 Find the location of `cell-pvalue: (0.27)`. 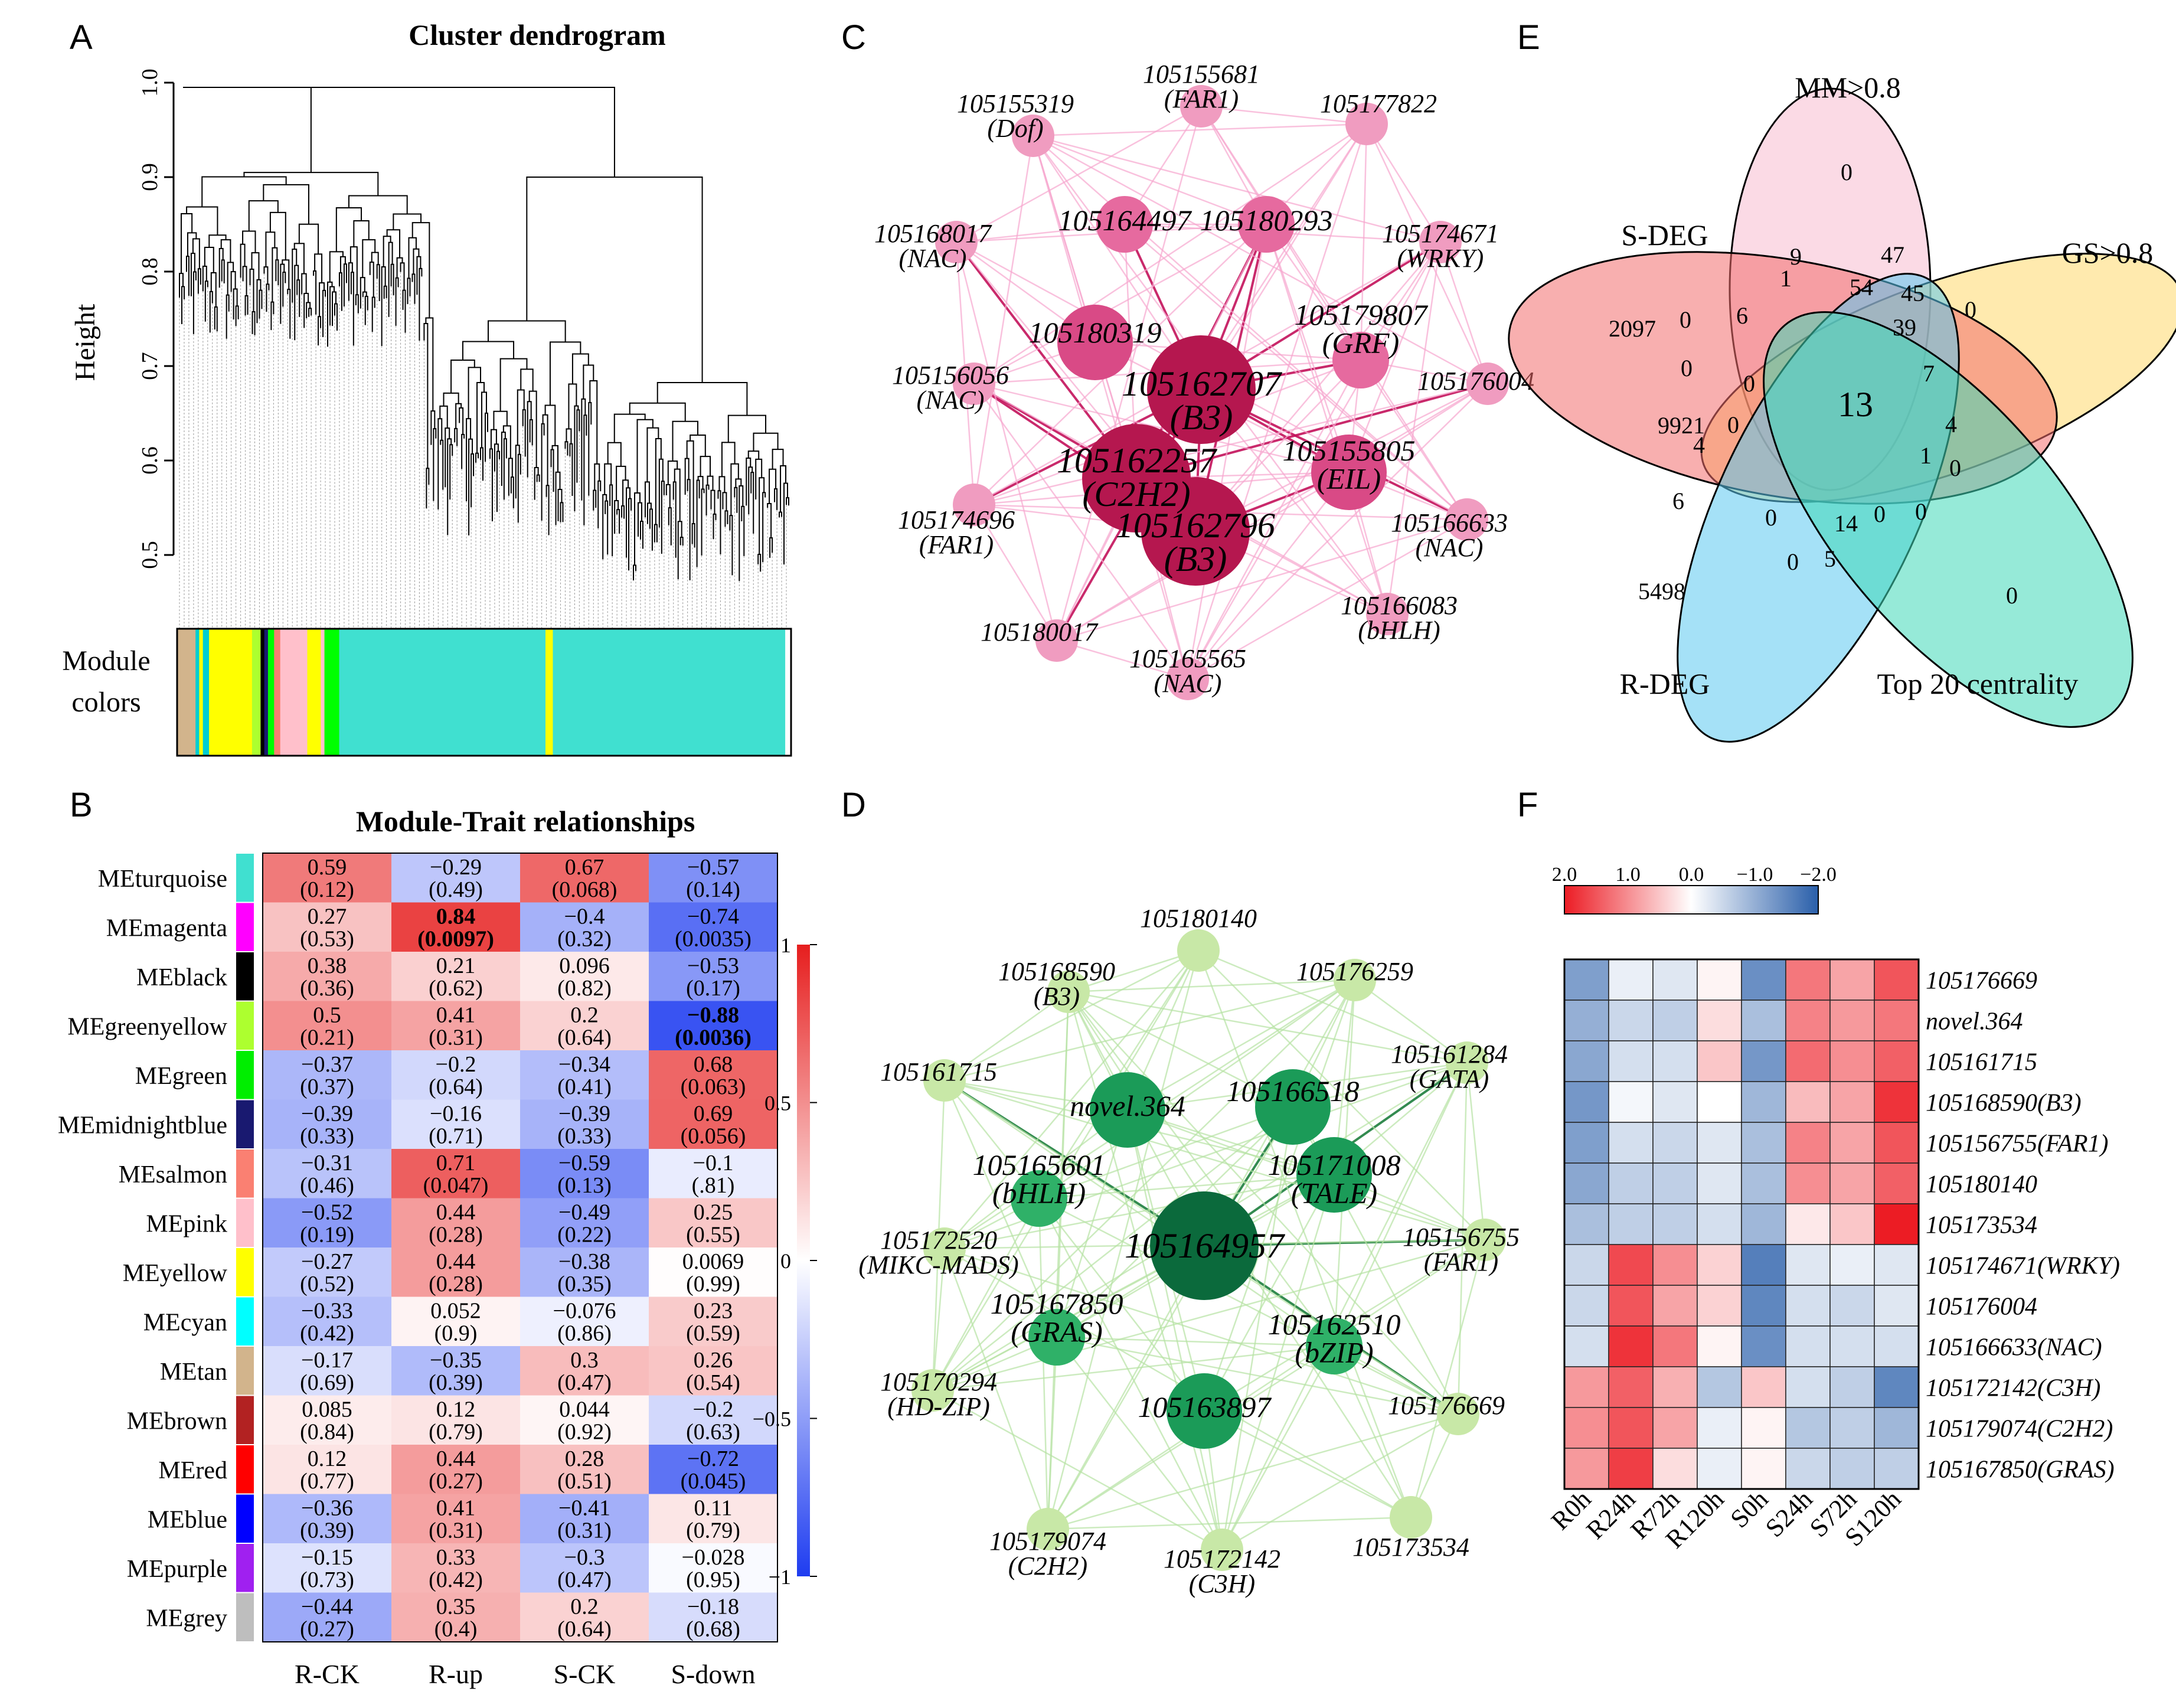

cell-pvalue: (0.27) is located at coordinates (327, 1629).